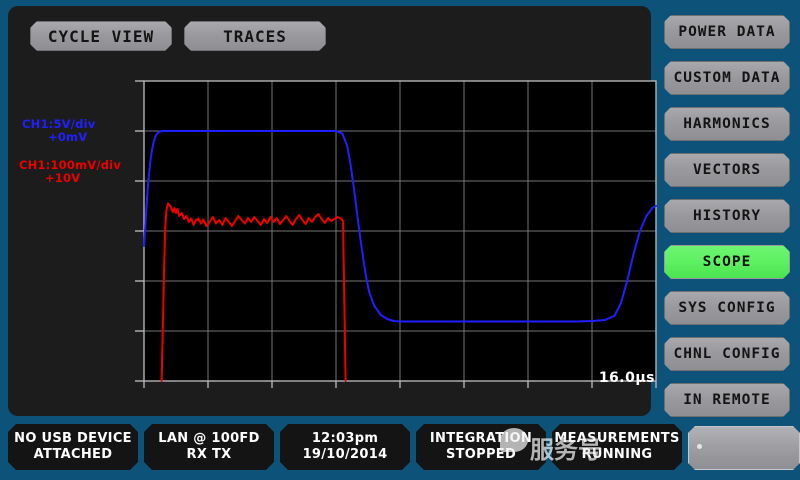 The image size is (800, 480). I want to click on lan-status: LAN @ 100FD RX TX, so click(209, 447).